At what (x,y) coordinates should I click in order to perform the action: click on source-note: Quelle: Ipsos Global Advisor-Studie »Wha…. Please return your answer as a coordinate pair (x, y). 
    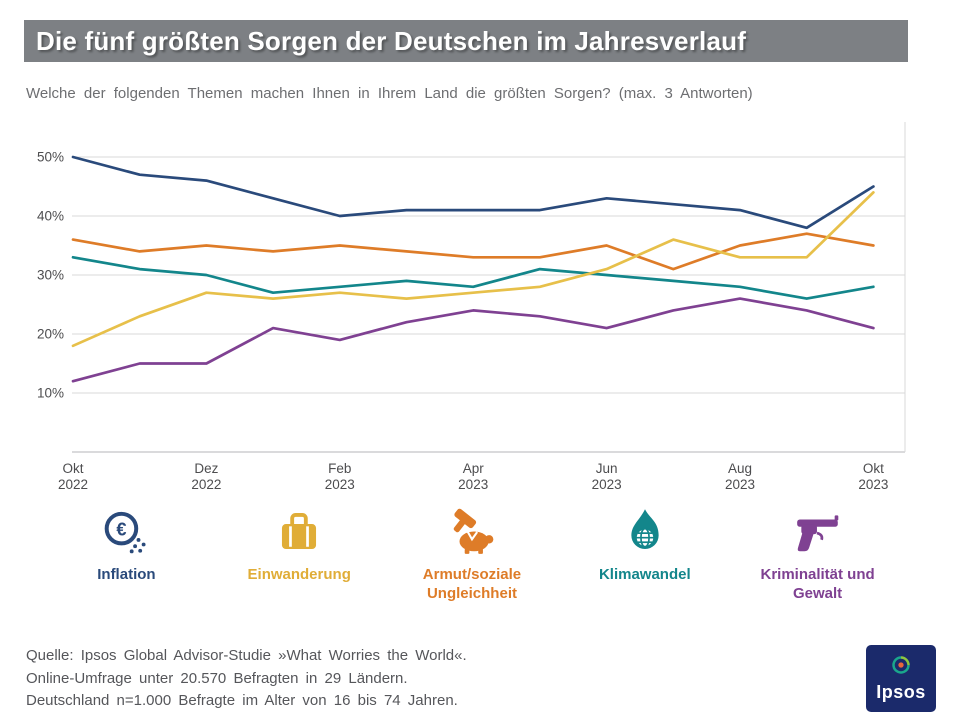
    Looking at the image, I should click on (246, 679).